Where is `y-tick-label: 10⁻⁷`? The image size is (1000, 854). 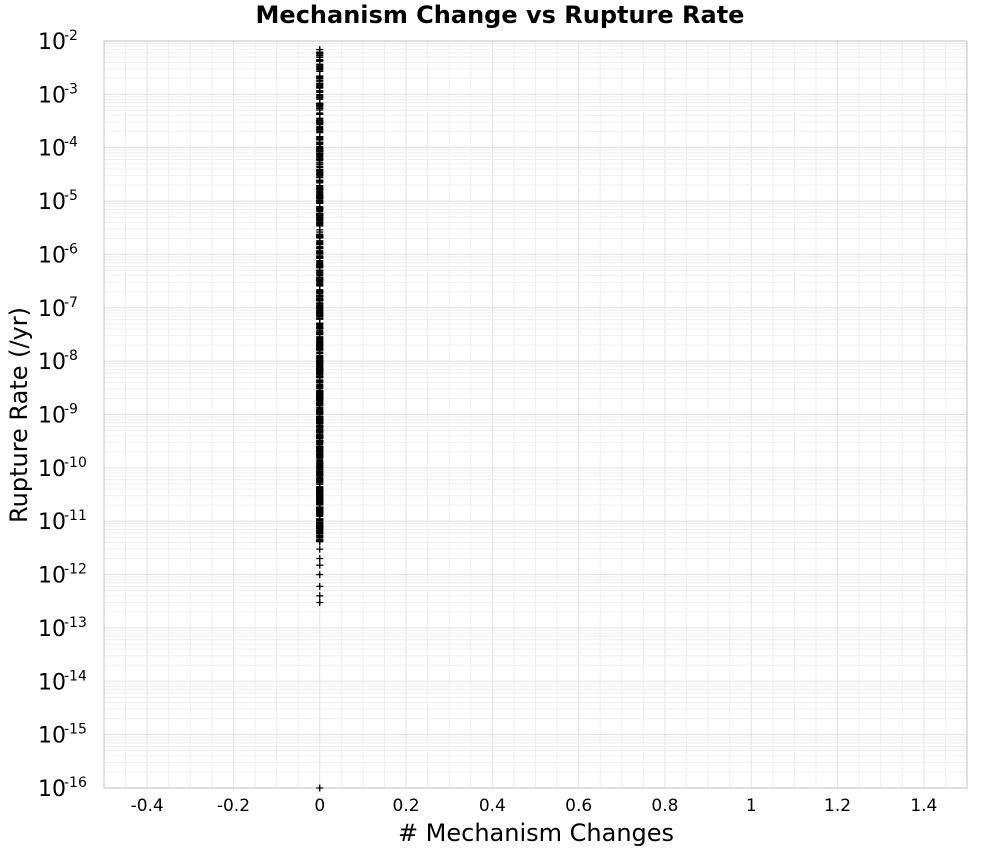
y-tick-label: 10⁻⁷ is located at coordinates (58, 308).